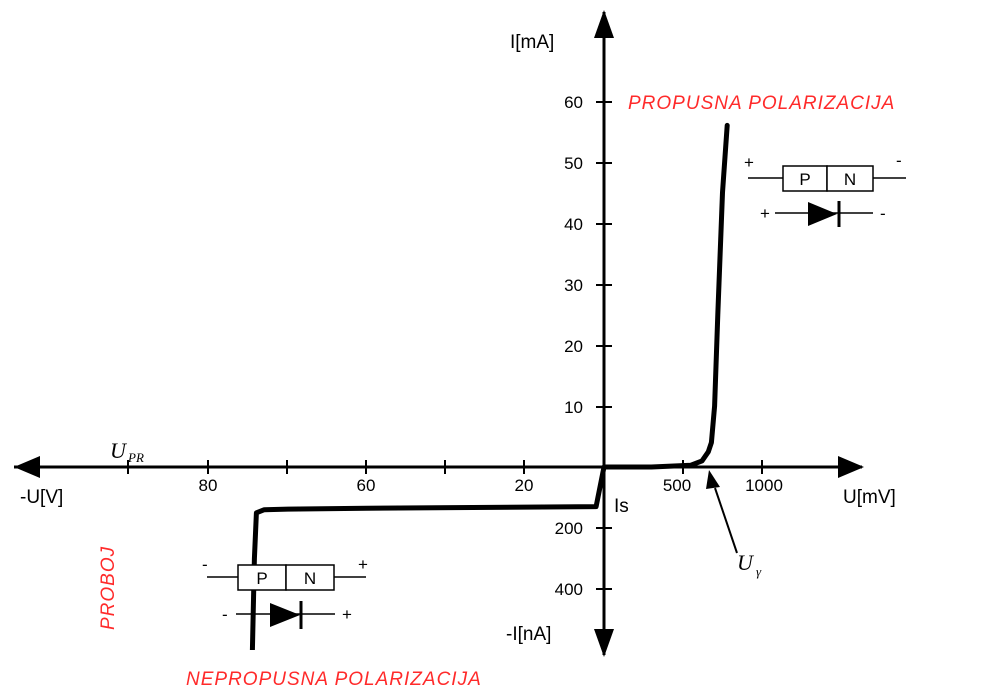  I want to click on reverse-region-label: NEPROPUSNA POLARIZACIJA, so click(334, 678).